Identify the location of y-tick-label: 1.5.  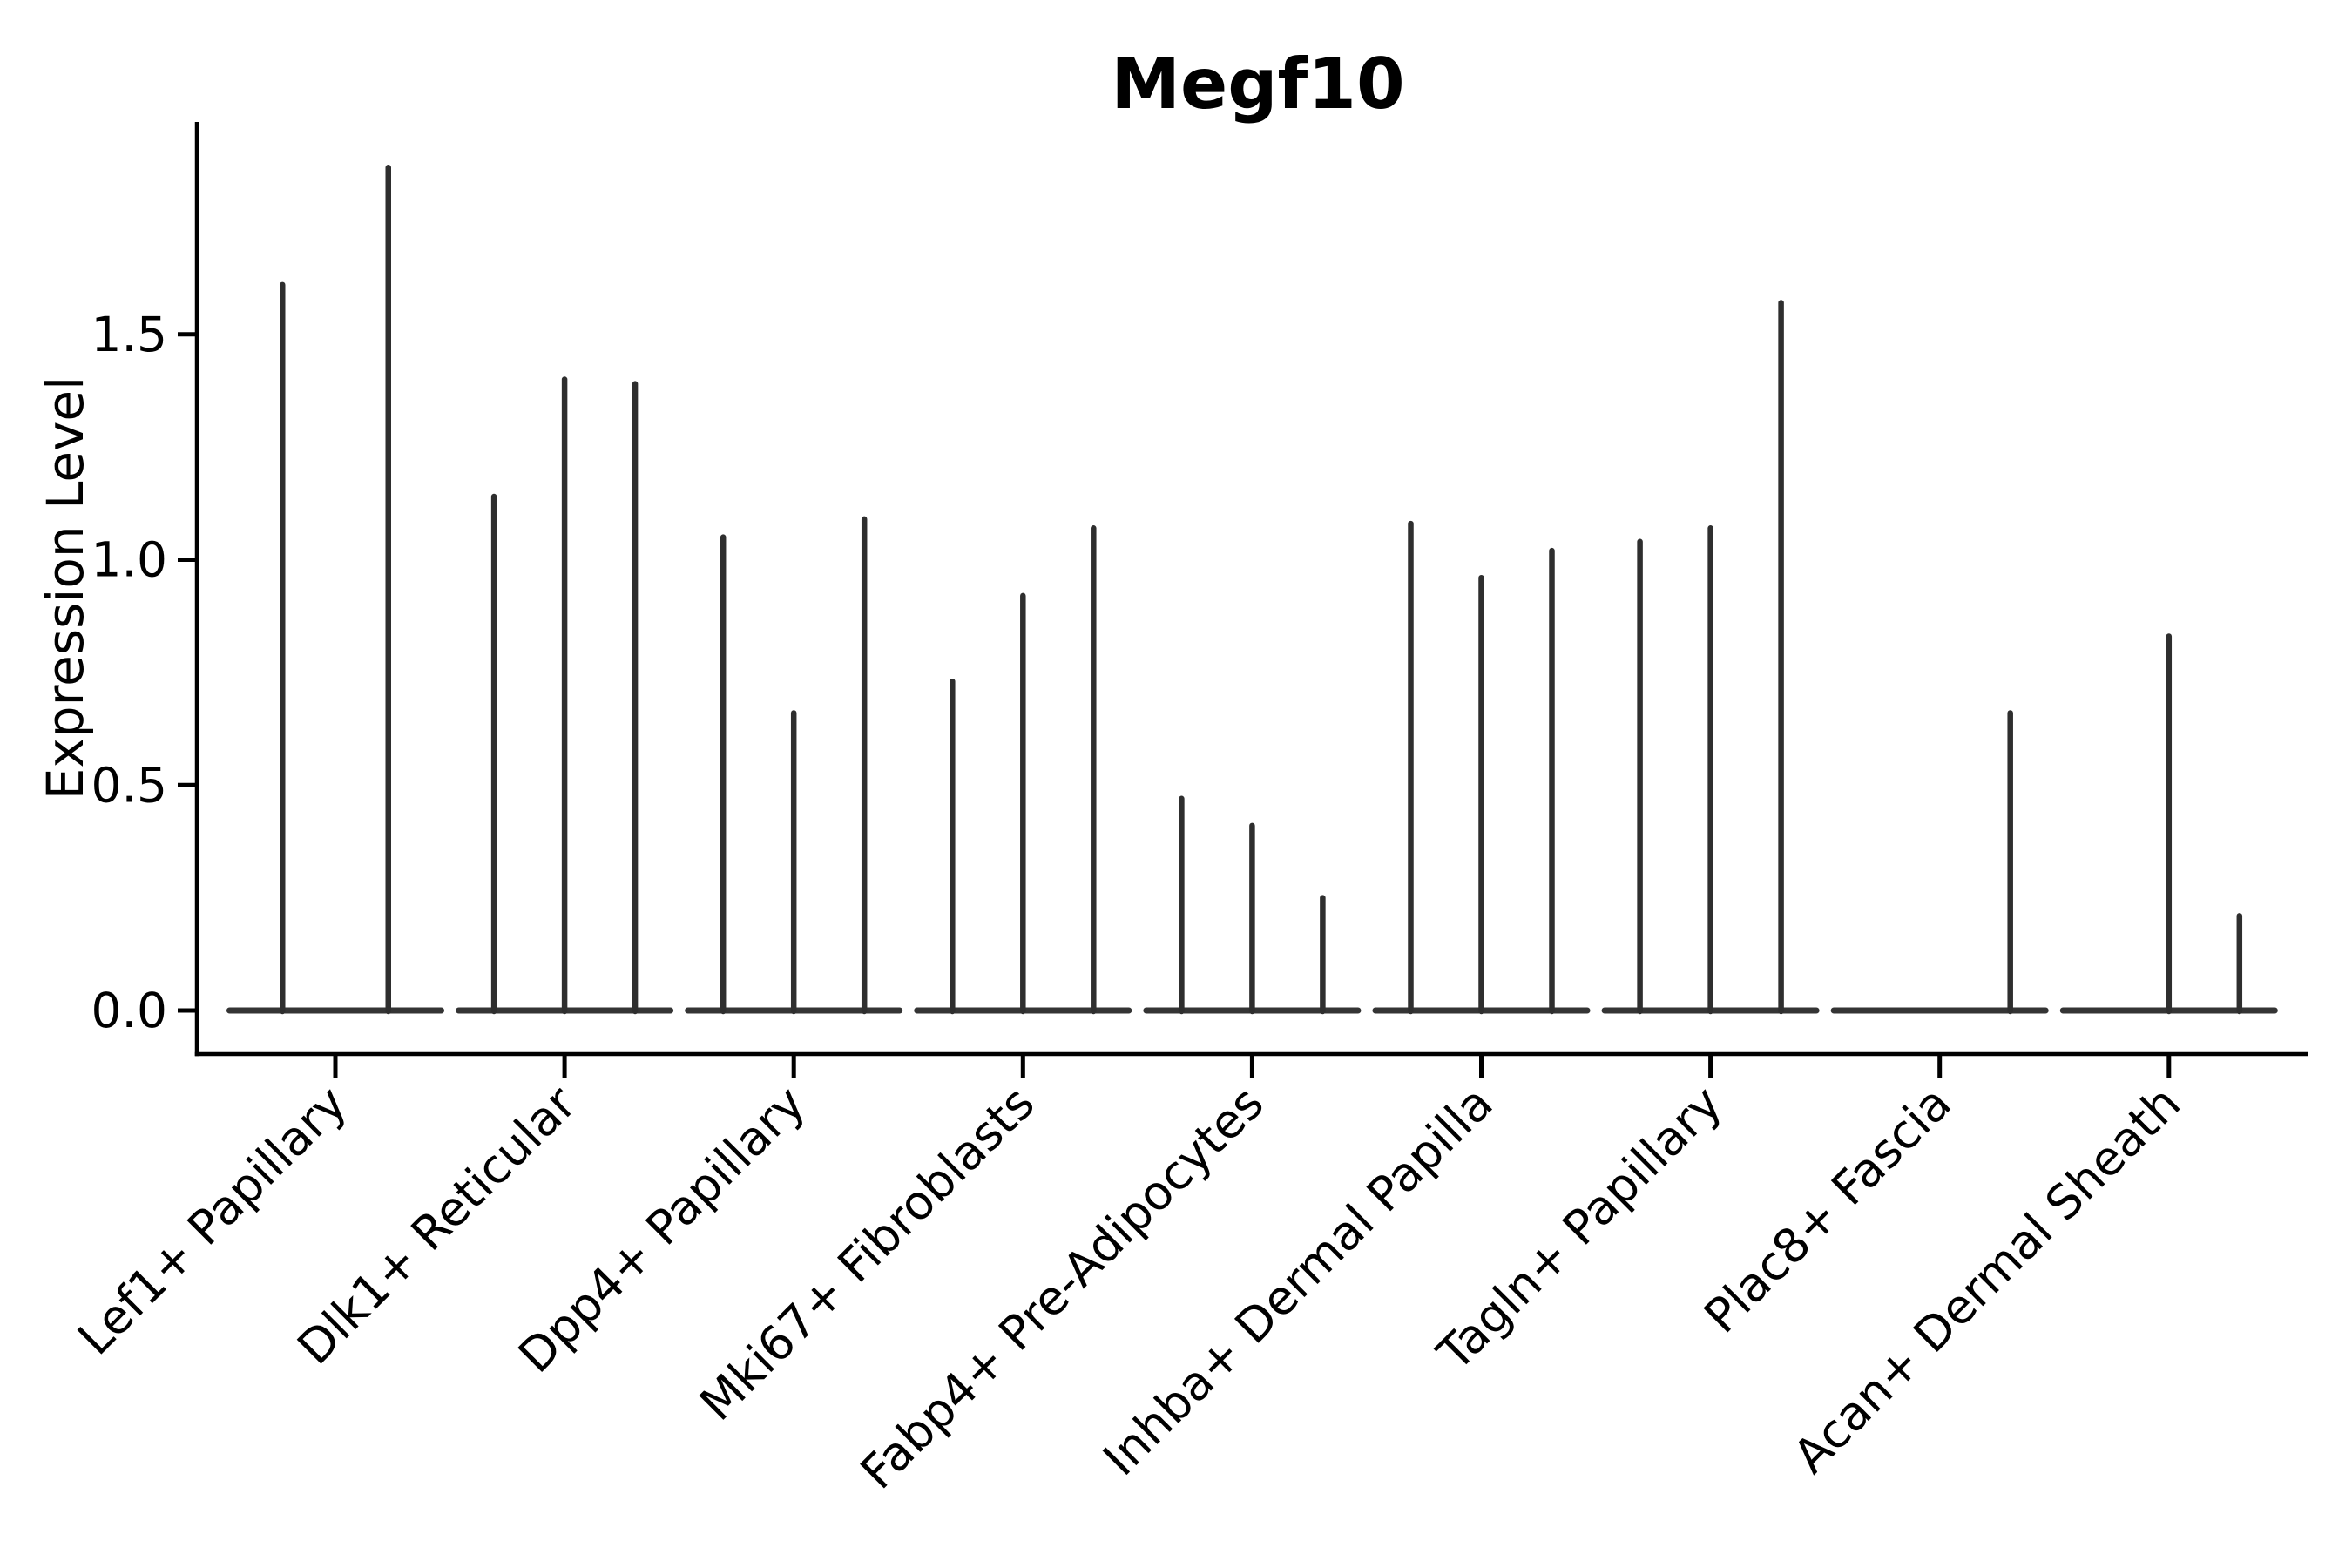
(129, 334).